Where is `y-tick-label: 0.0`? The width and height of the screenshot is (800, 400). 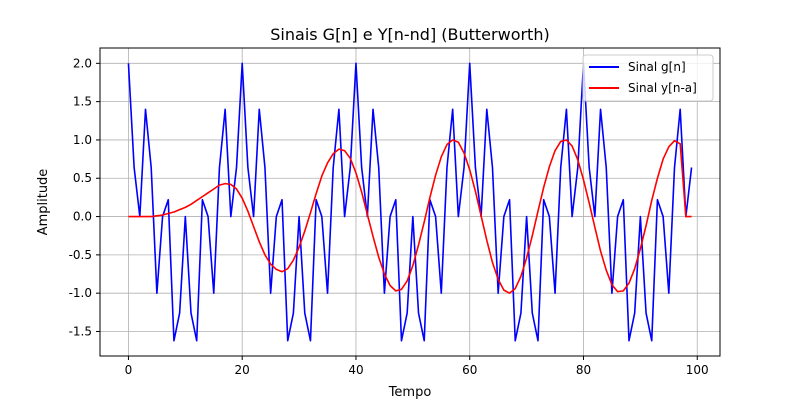
y-tick-label: 0.0 is located at coordinates (82, 217).